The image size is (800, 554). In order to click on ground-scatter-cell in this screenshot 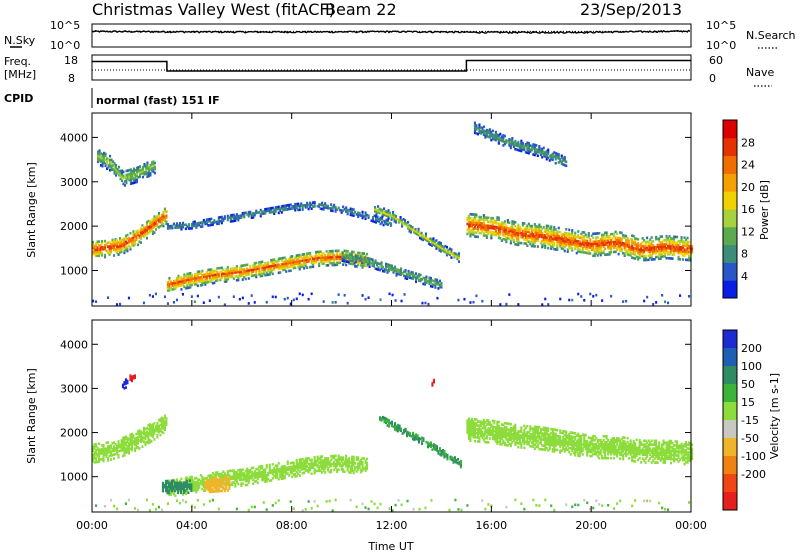, I will do `click(572, 300)`.